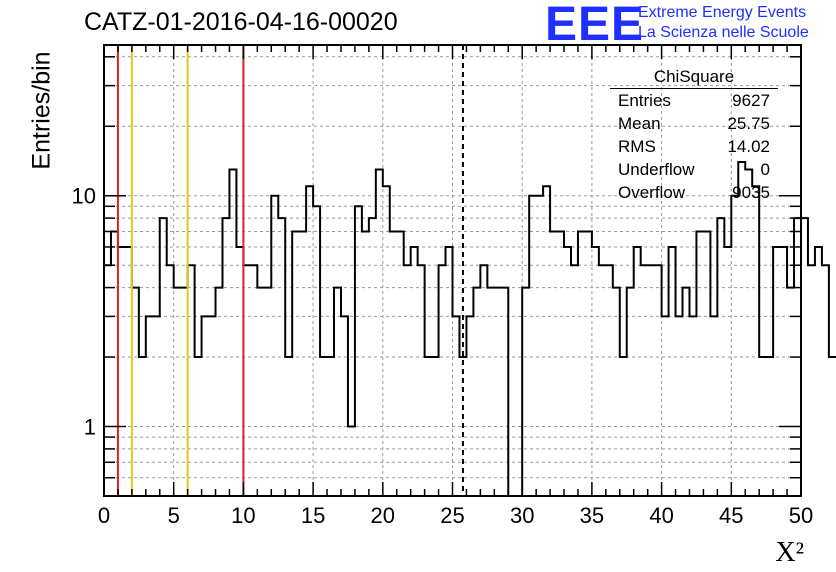 This screenshot has width=836, height=572. What do you see at coordinates (789, 552) in the screenshot?
I see `x-axis-label: X²` at bounding box center [789, 552].